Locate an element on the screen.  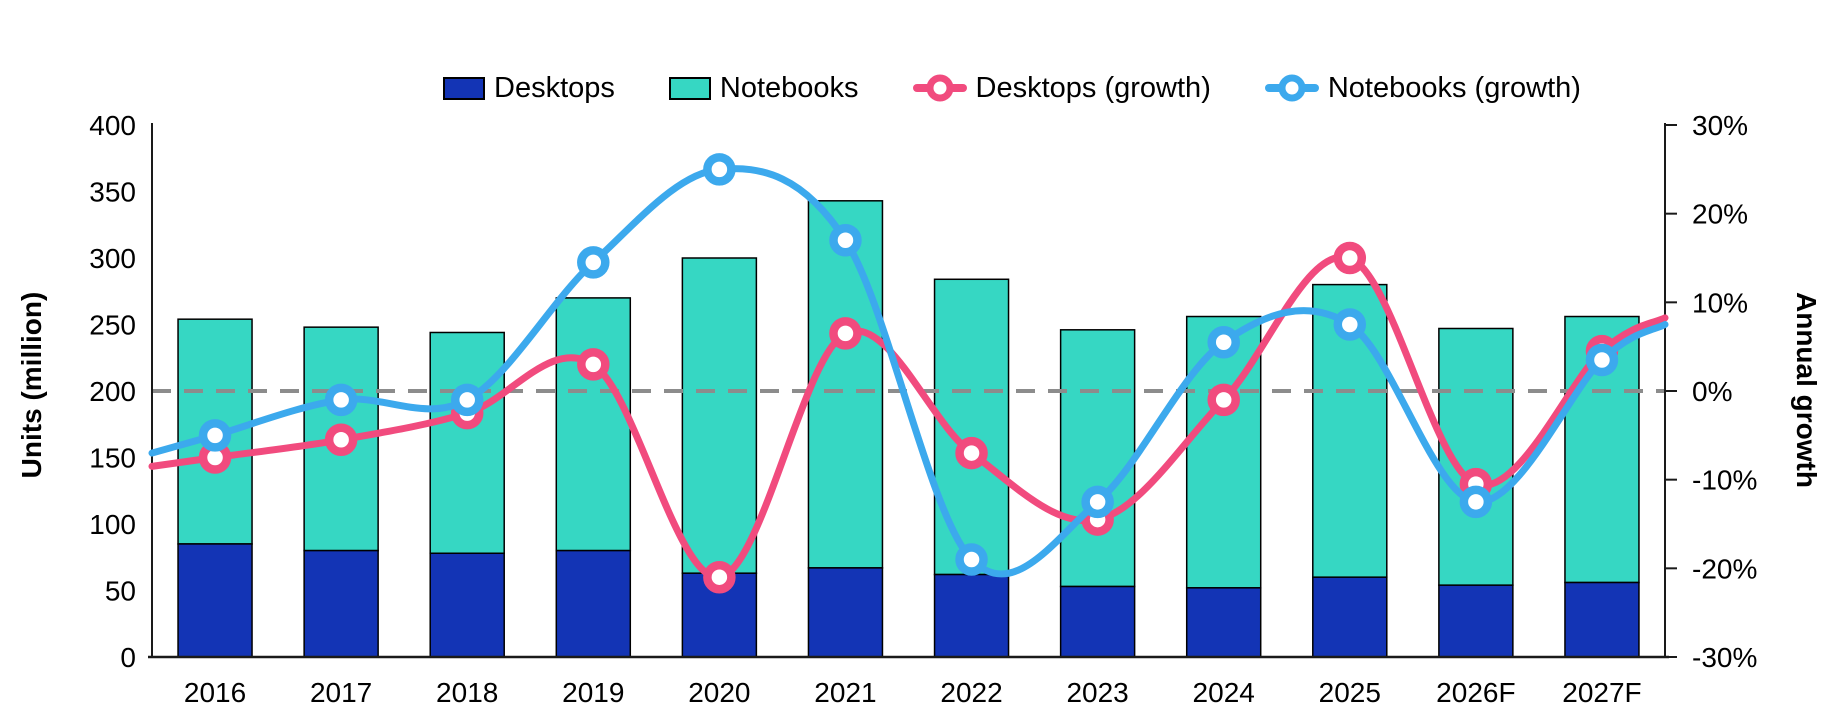
bar-notebooks-2018 is located at coordinates (467, 443).